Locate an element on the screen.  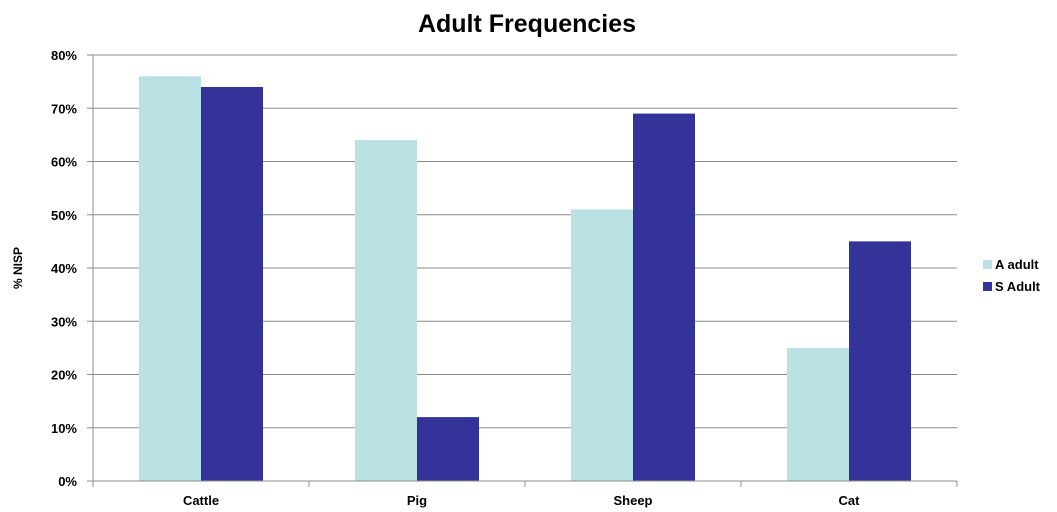
y-tick-label: 40% is located at coordinates (64, 268).